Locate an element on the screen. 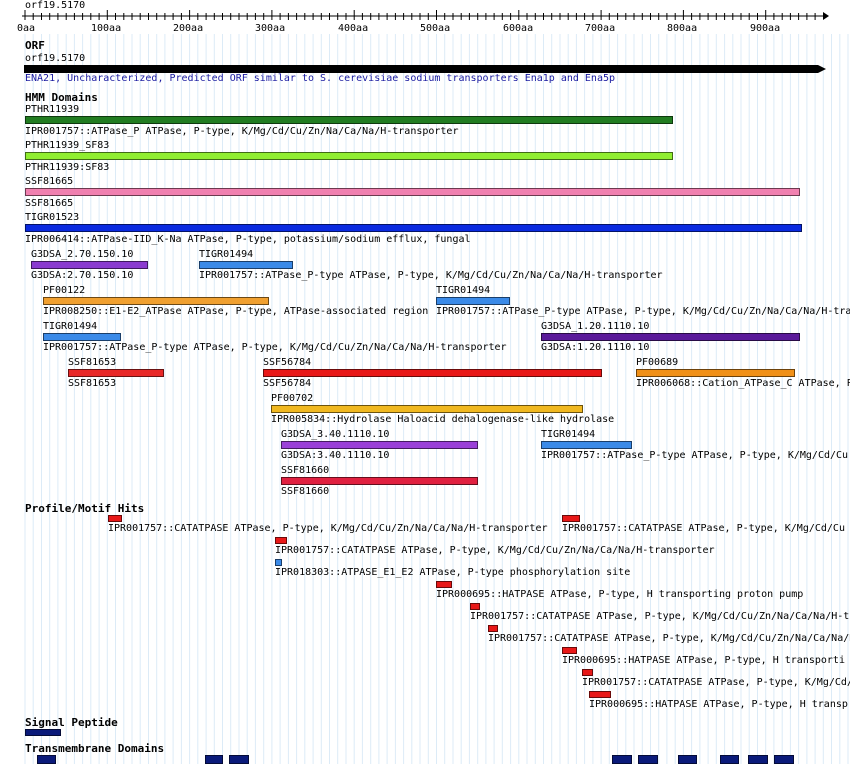 The image size is (850, 764). domain-bottom-label: SSF81653 is located at coordinates (92, 383).